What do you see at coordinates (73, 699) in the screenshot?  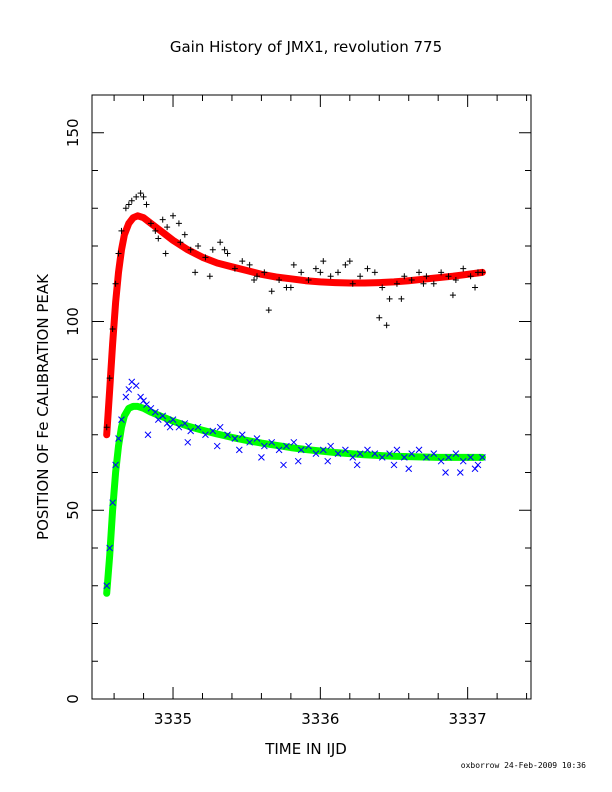 I see `y-tick-label: 0` at bounding box center [73, 699].